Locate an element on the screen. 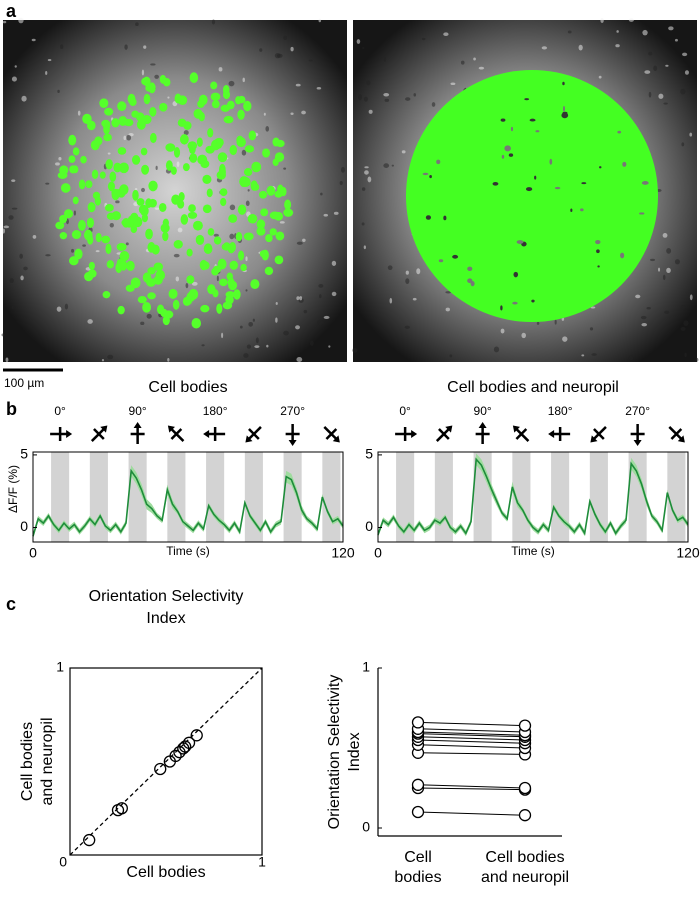  x-tick-label: 1 is located at coordinates (262, 862).